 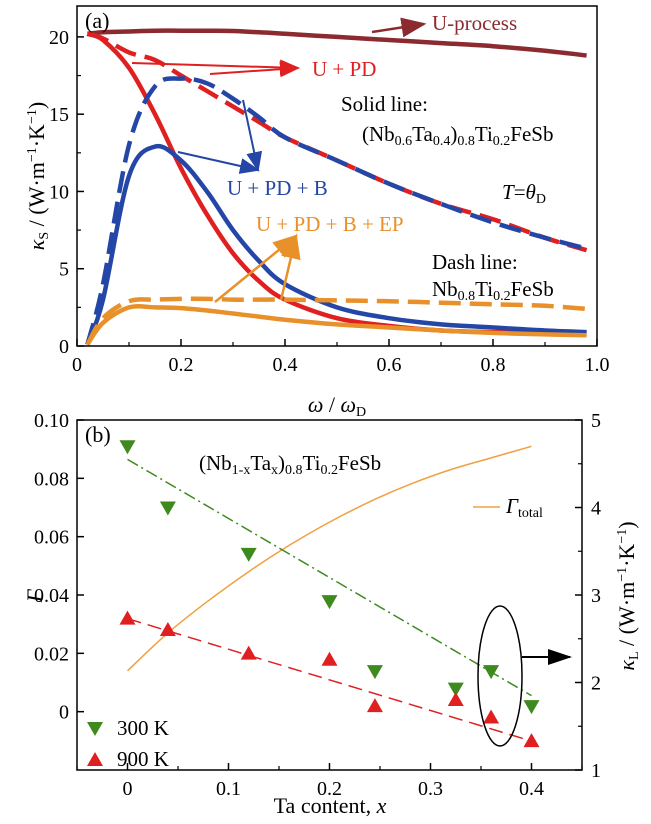 What do you see at coordinates (337, 43) in the screenshot?
I see `panel-a-series-0-line` at bounding box center [337, 43].